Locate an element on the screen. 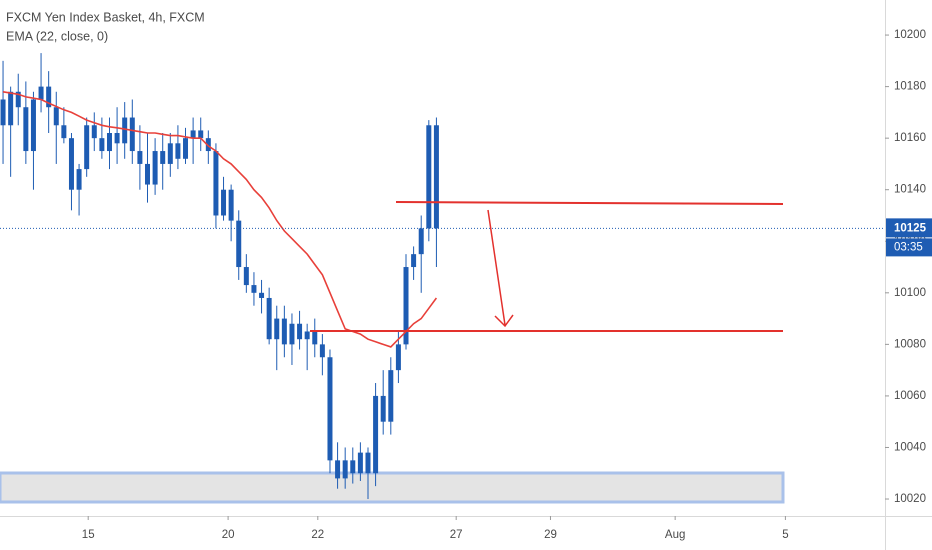 This screenshot has width=932, height=550. countdown-tag is located at coordinates (909, 247).